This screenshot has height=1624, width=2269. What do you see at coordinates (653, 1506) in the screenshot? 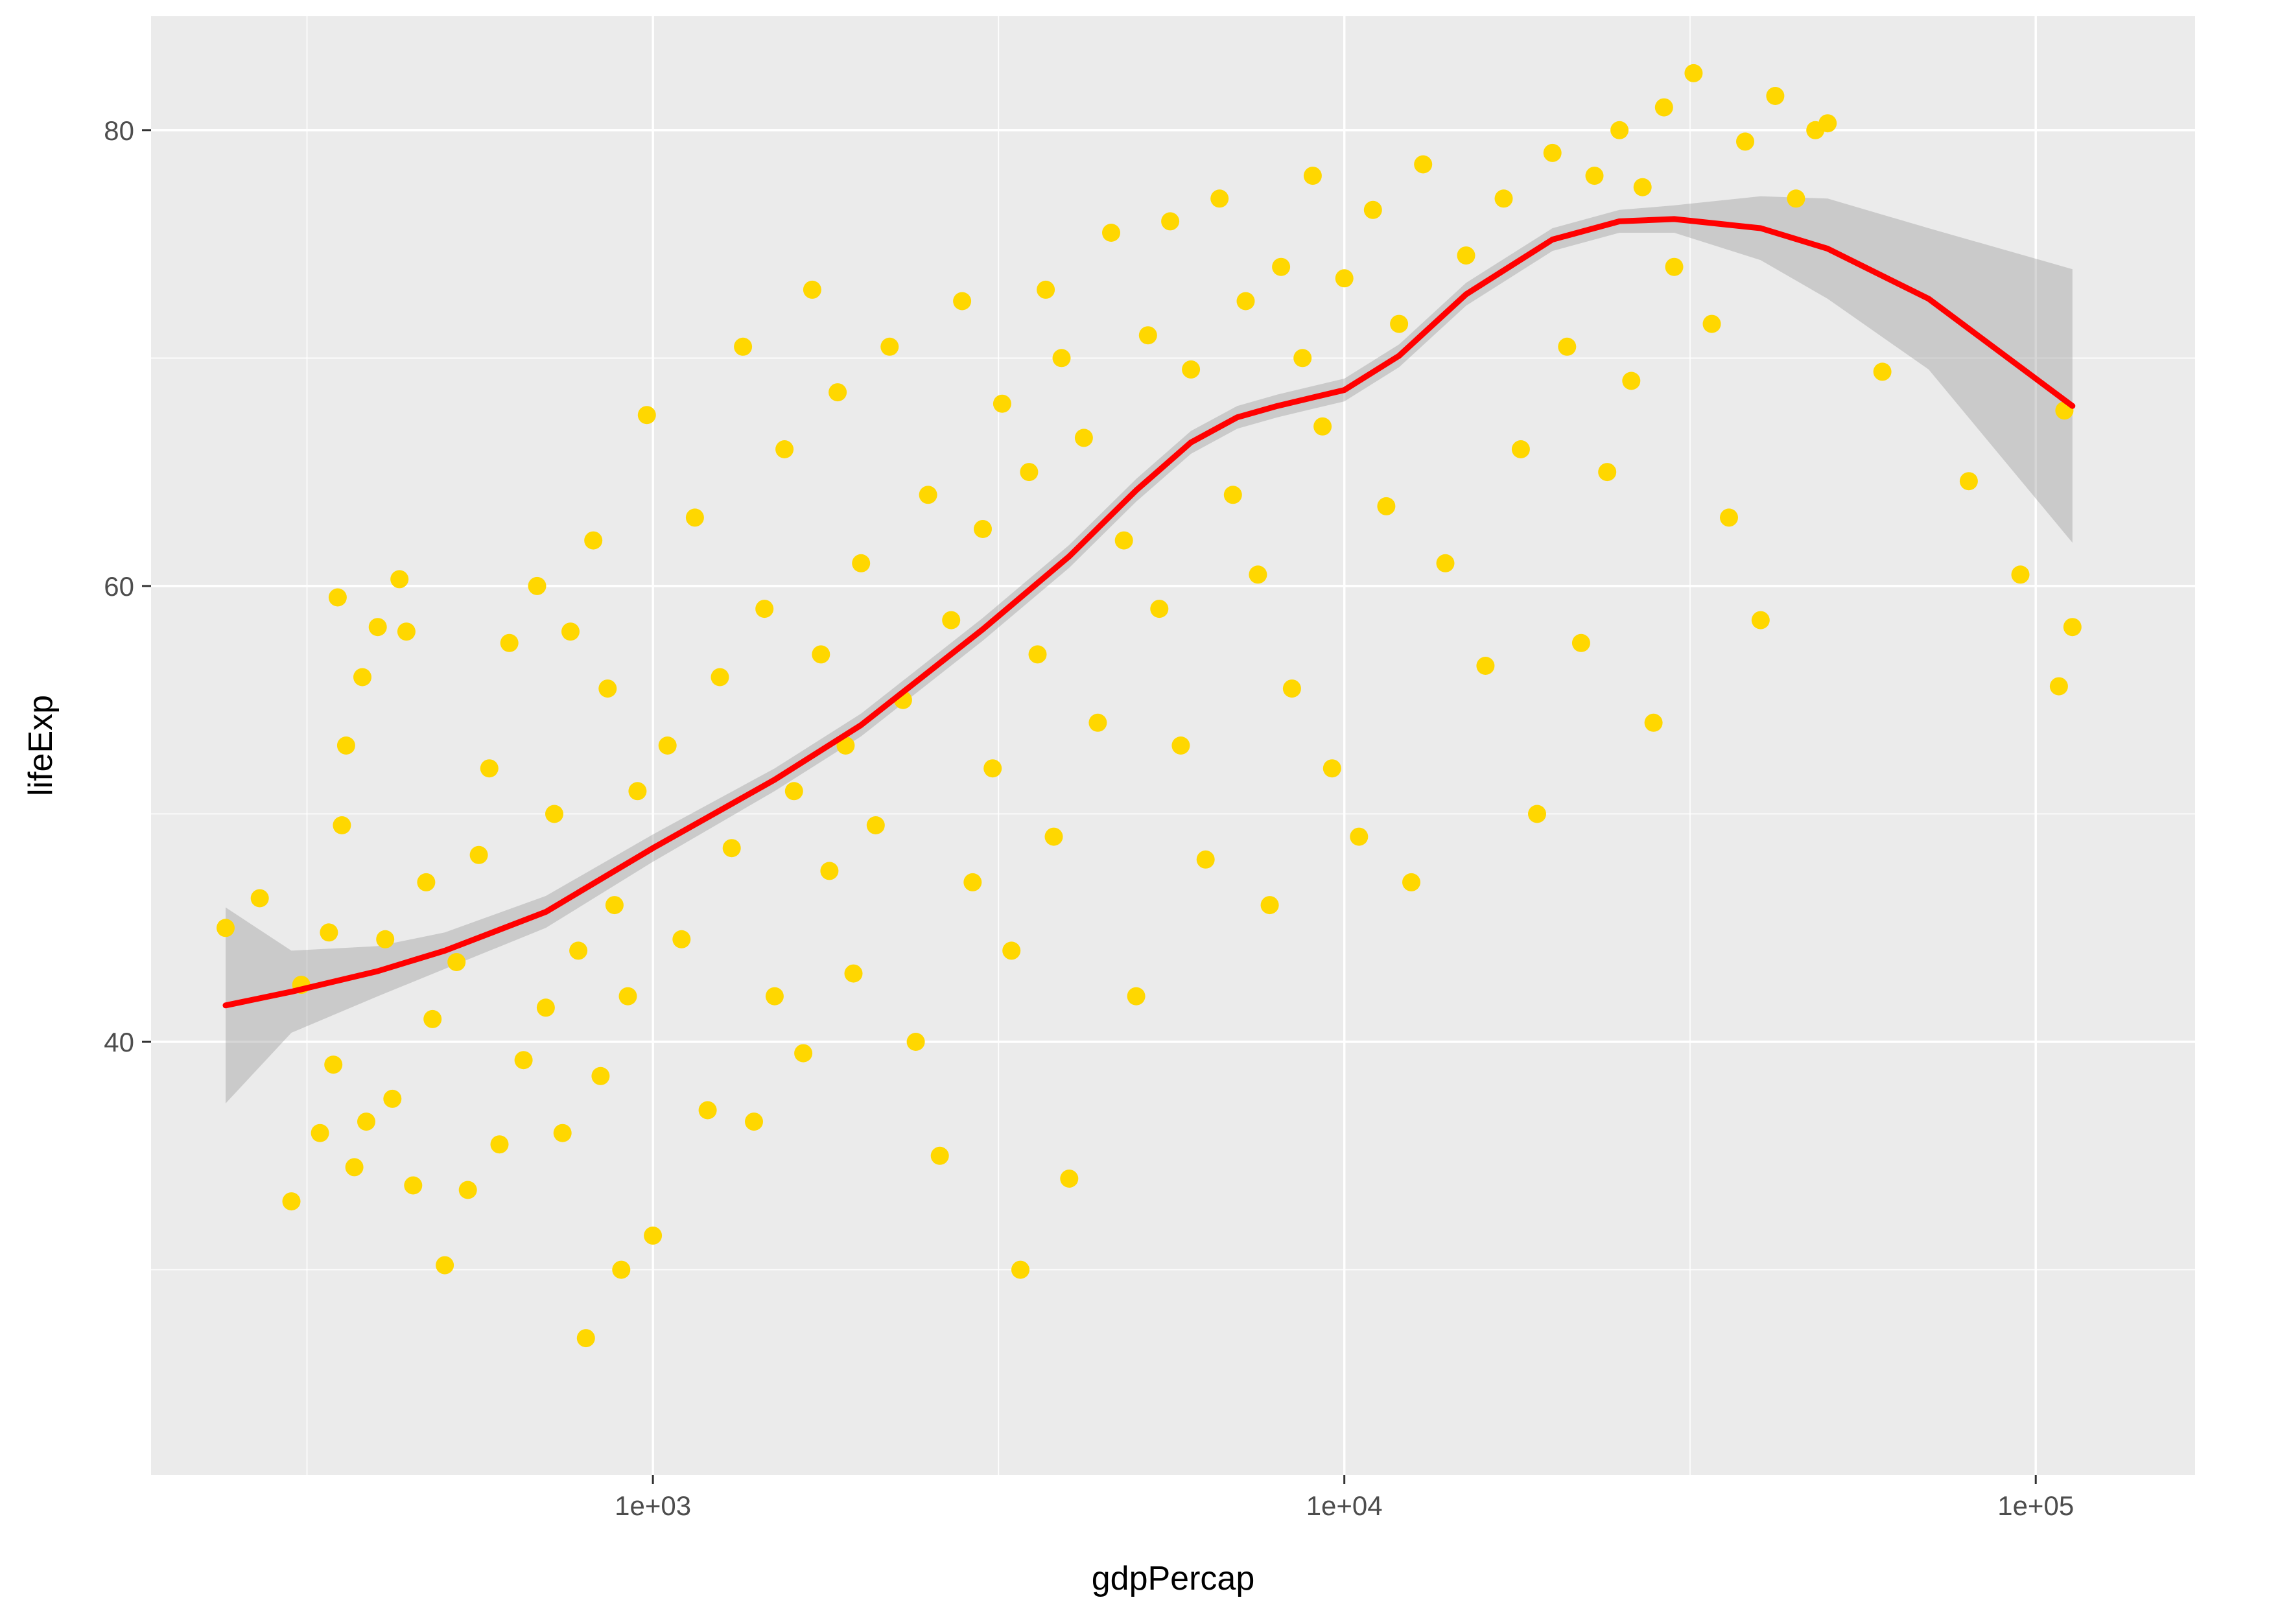
I see `x-tick-label: 1e+03` at bounding box center [653, 1506].